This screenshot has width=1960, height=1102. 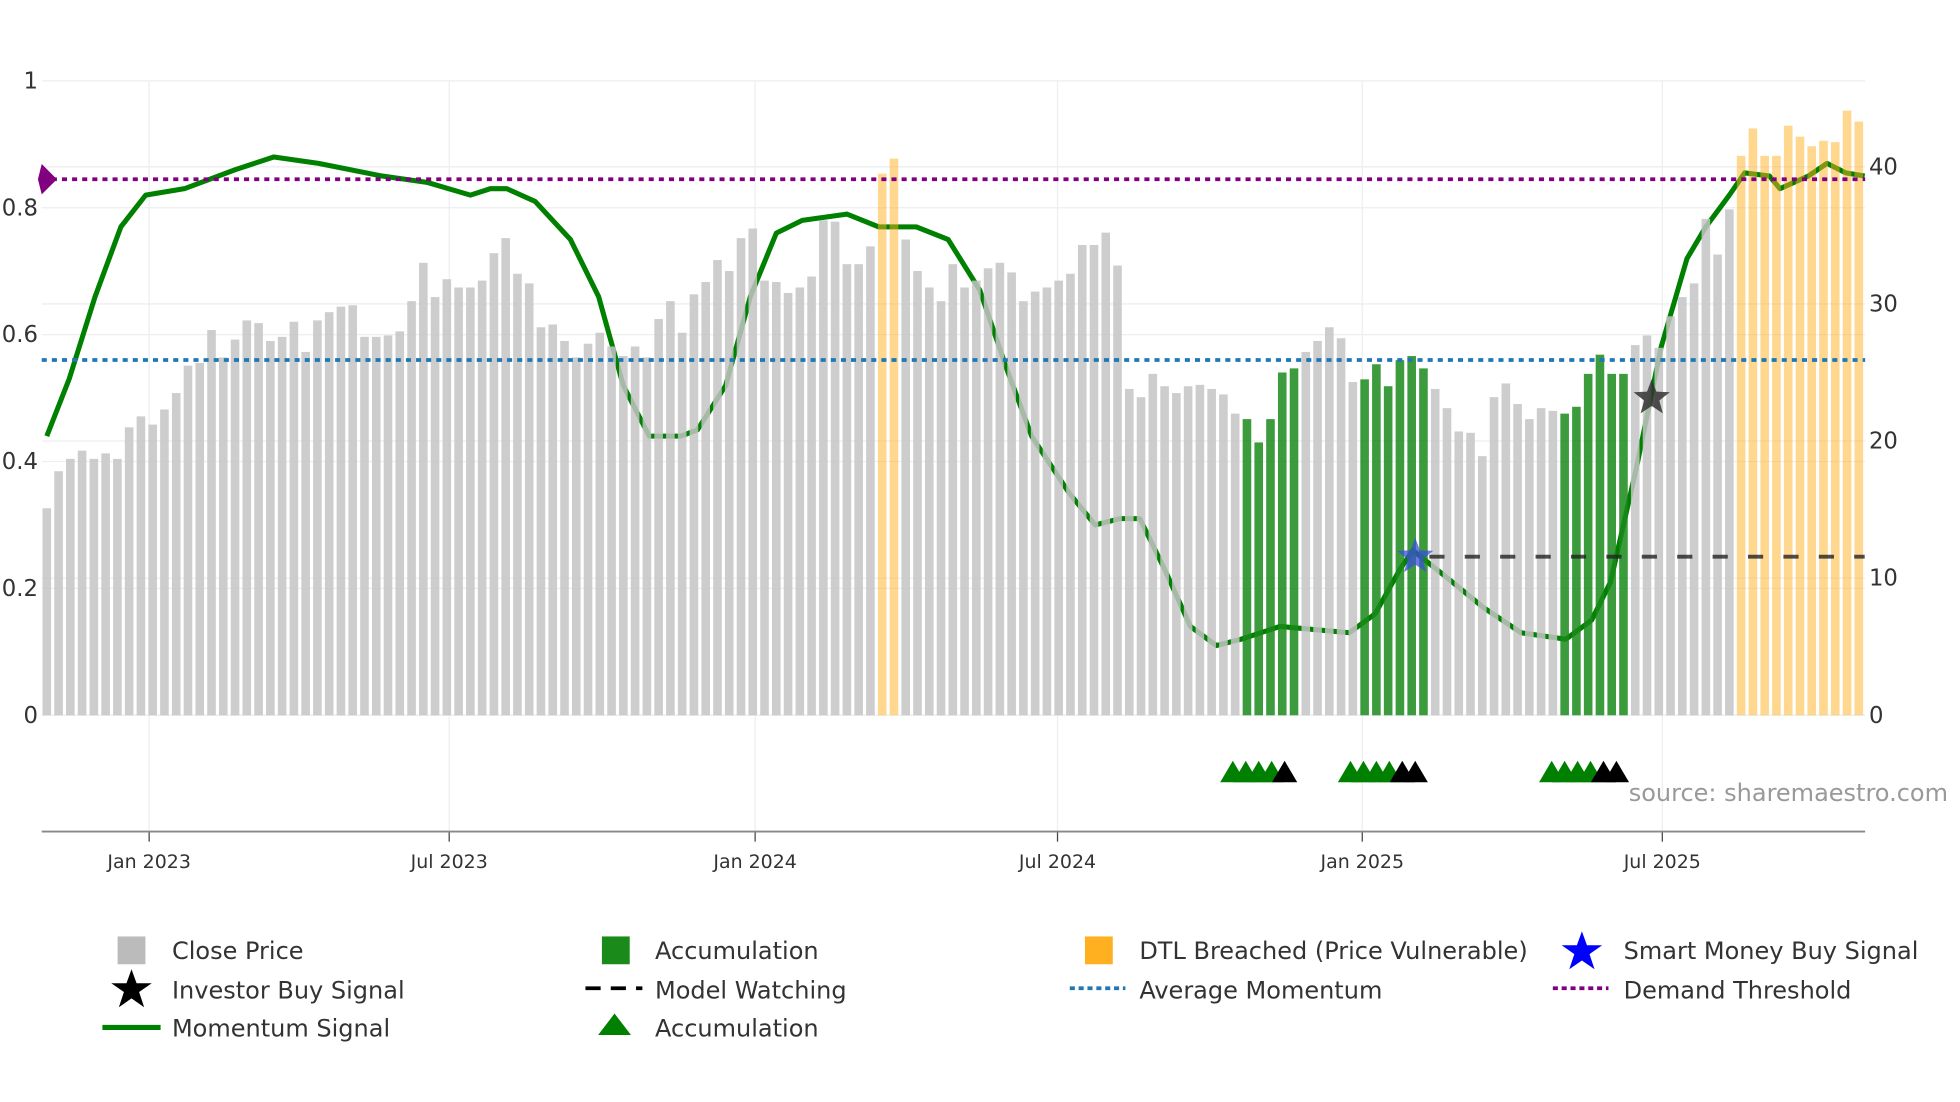 I want to click on legend-label-model-watching: Model Watching, so click(x=751, y=990).